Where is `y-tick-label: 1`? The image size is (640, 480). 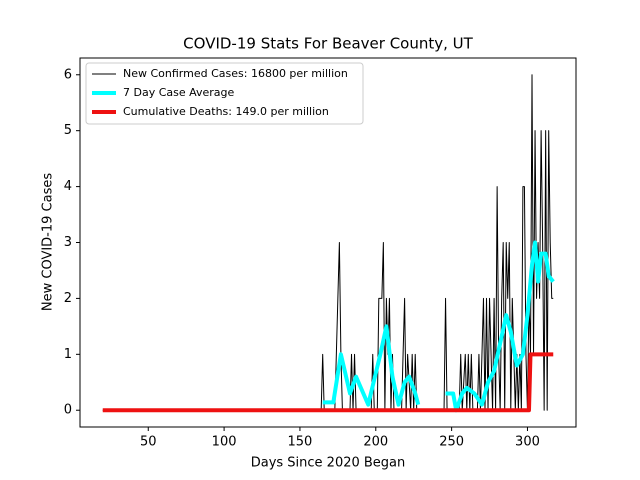 y-tick-label: 1 is located at coordinates (68, 354).